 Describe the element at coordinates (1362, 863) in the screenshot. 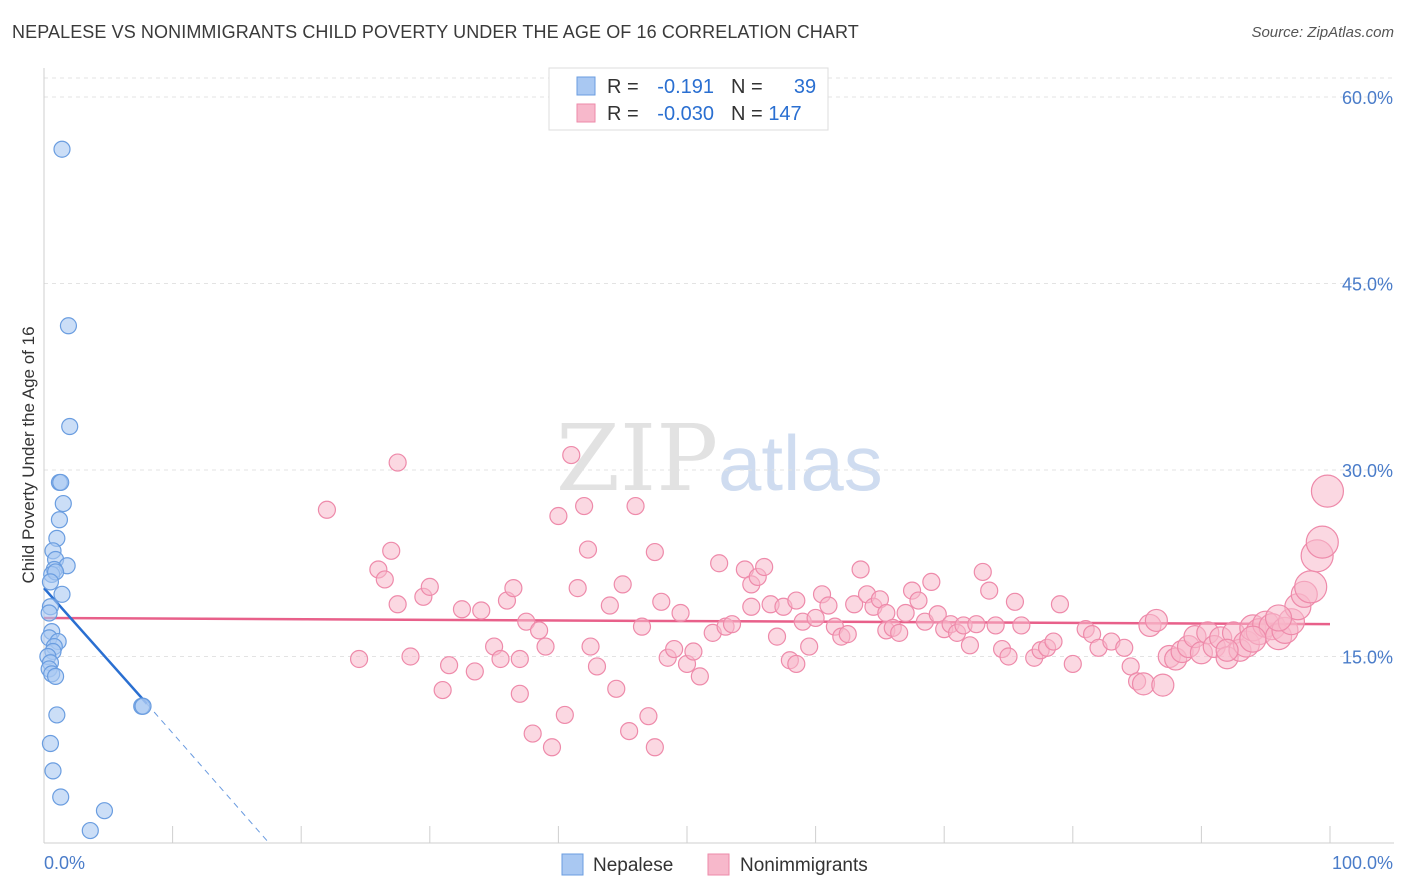

I see `x-tick-label: 100.0%` at that location.